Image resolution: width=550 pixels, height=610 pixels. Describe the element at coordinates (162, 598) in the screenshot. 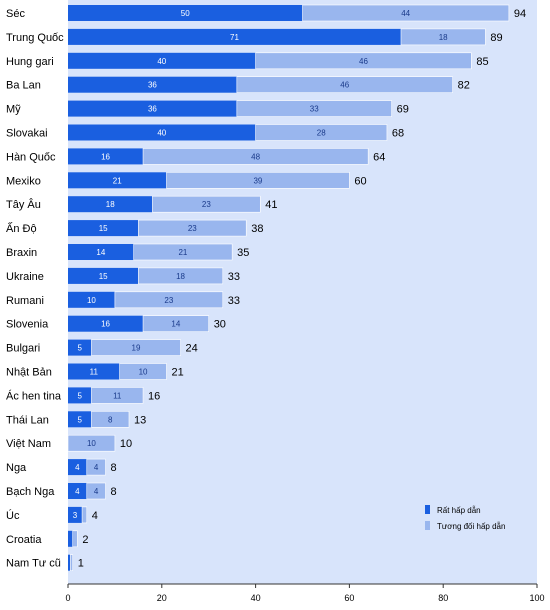

I see `x-tick-label: 20` at that location.